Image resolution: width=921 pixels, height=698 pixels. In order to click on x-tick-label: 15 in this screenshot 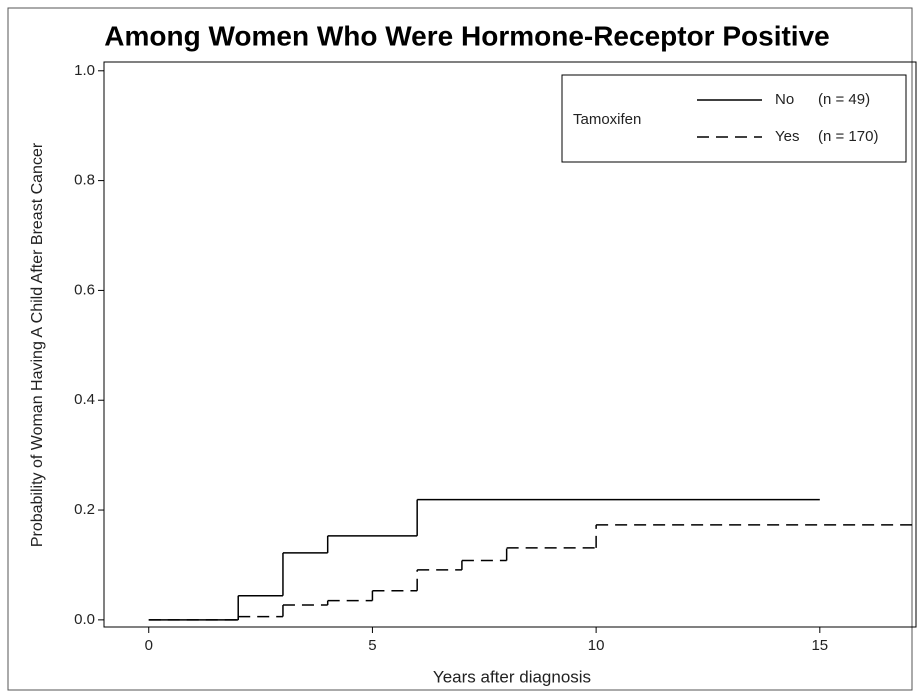, I will do `click(819, 645)`.